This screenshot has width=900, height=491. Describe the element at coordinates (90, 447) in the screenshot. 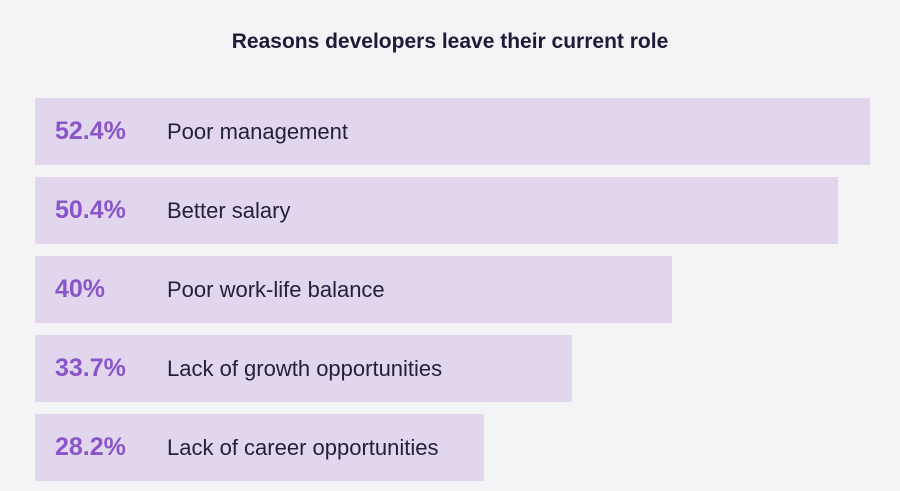

I see `value-label: 28.2%` at that location.